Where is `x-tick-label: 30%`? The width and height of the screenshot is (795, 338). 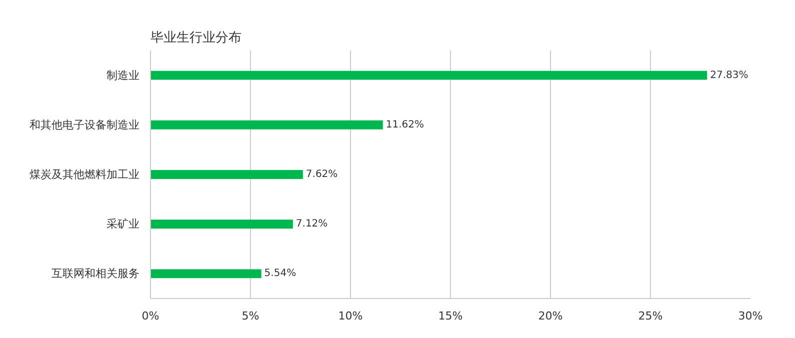 x-tick-label: 30% is located at coordinates (750, 316).